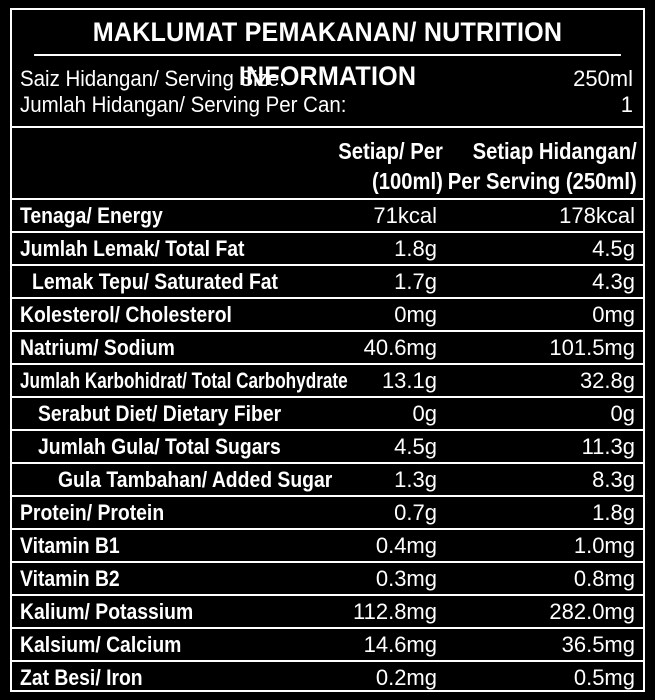 This screenshot has width=655, height=700. I want to click on table-row: Tenaga/ Energy 71kcal 178kcal, so click(327, 216).